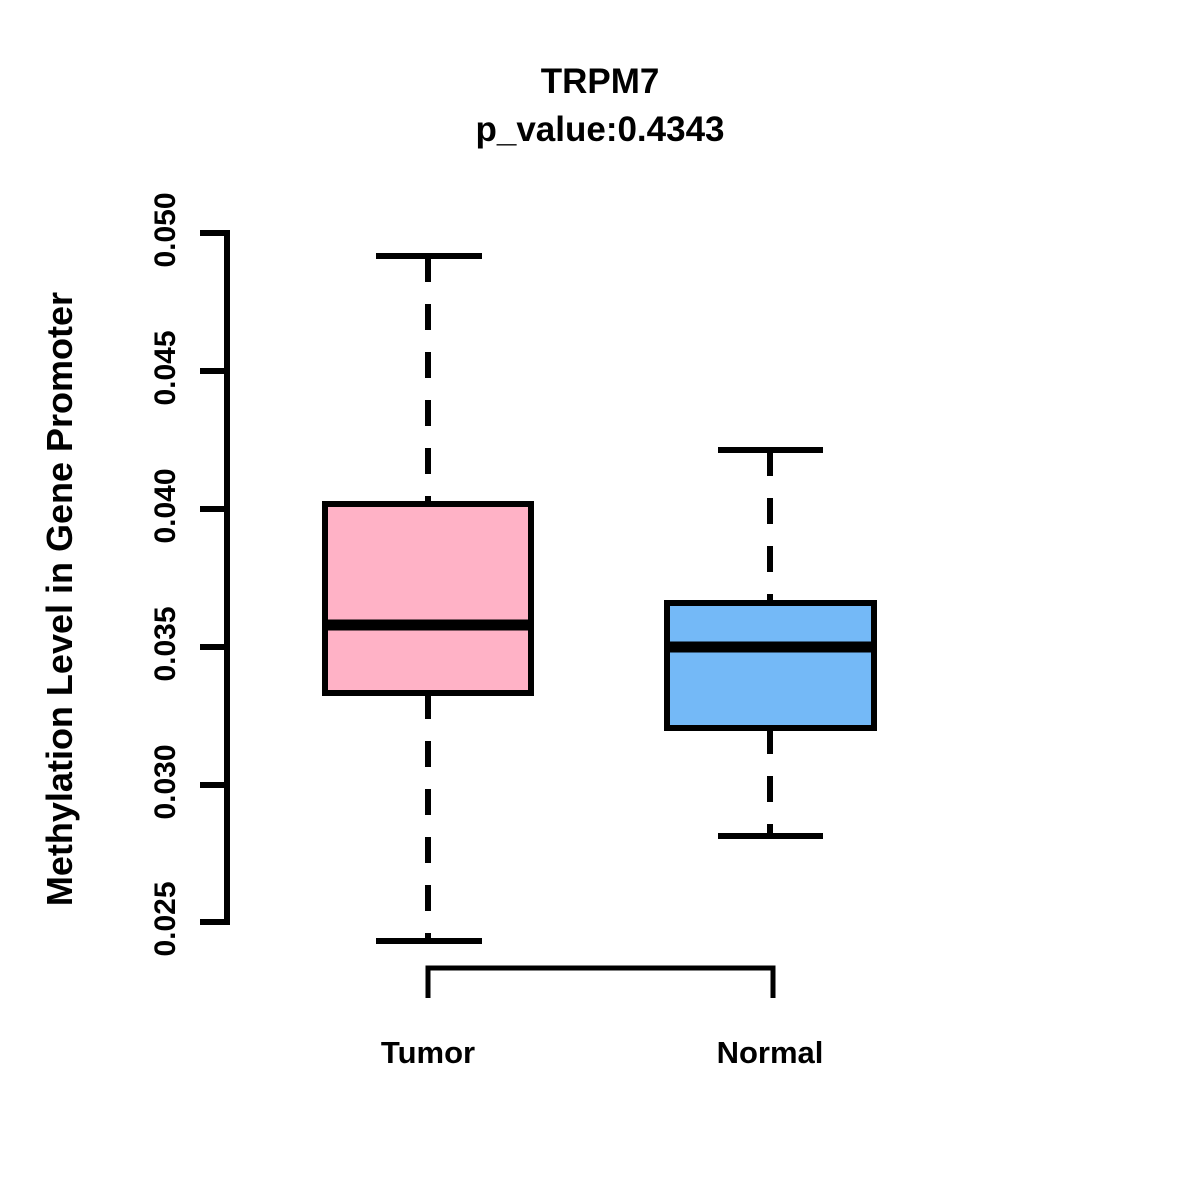 Image resolution: width=1200 pixels, height=1200 pixels. I want to click on box-tumor, so click(428, 598).